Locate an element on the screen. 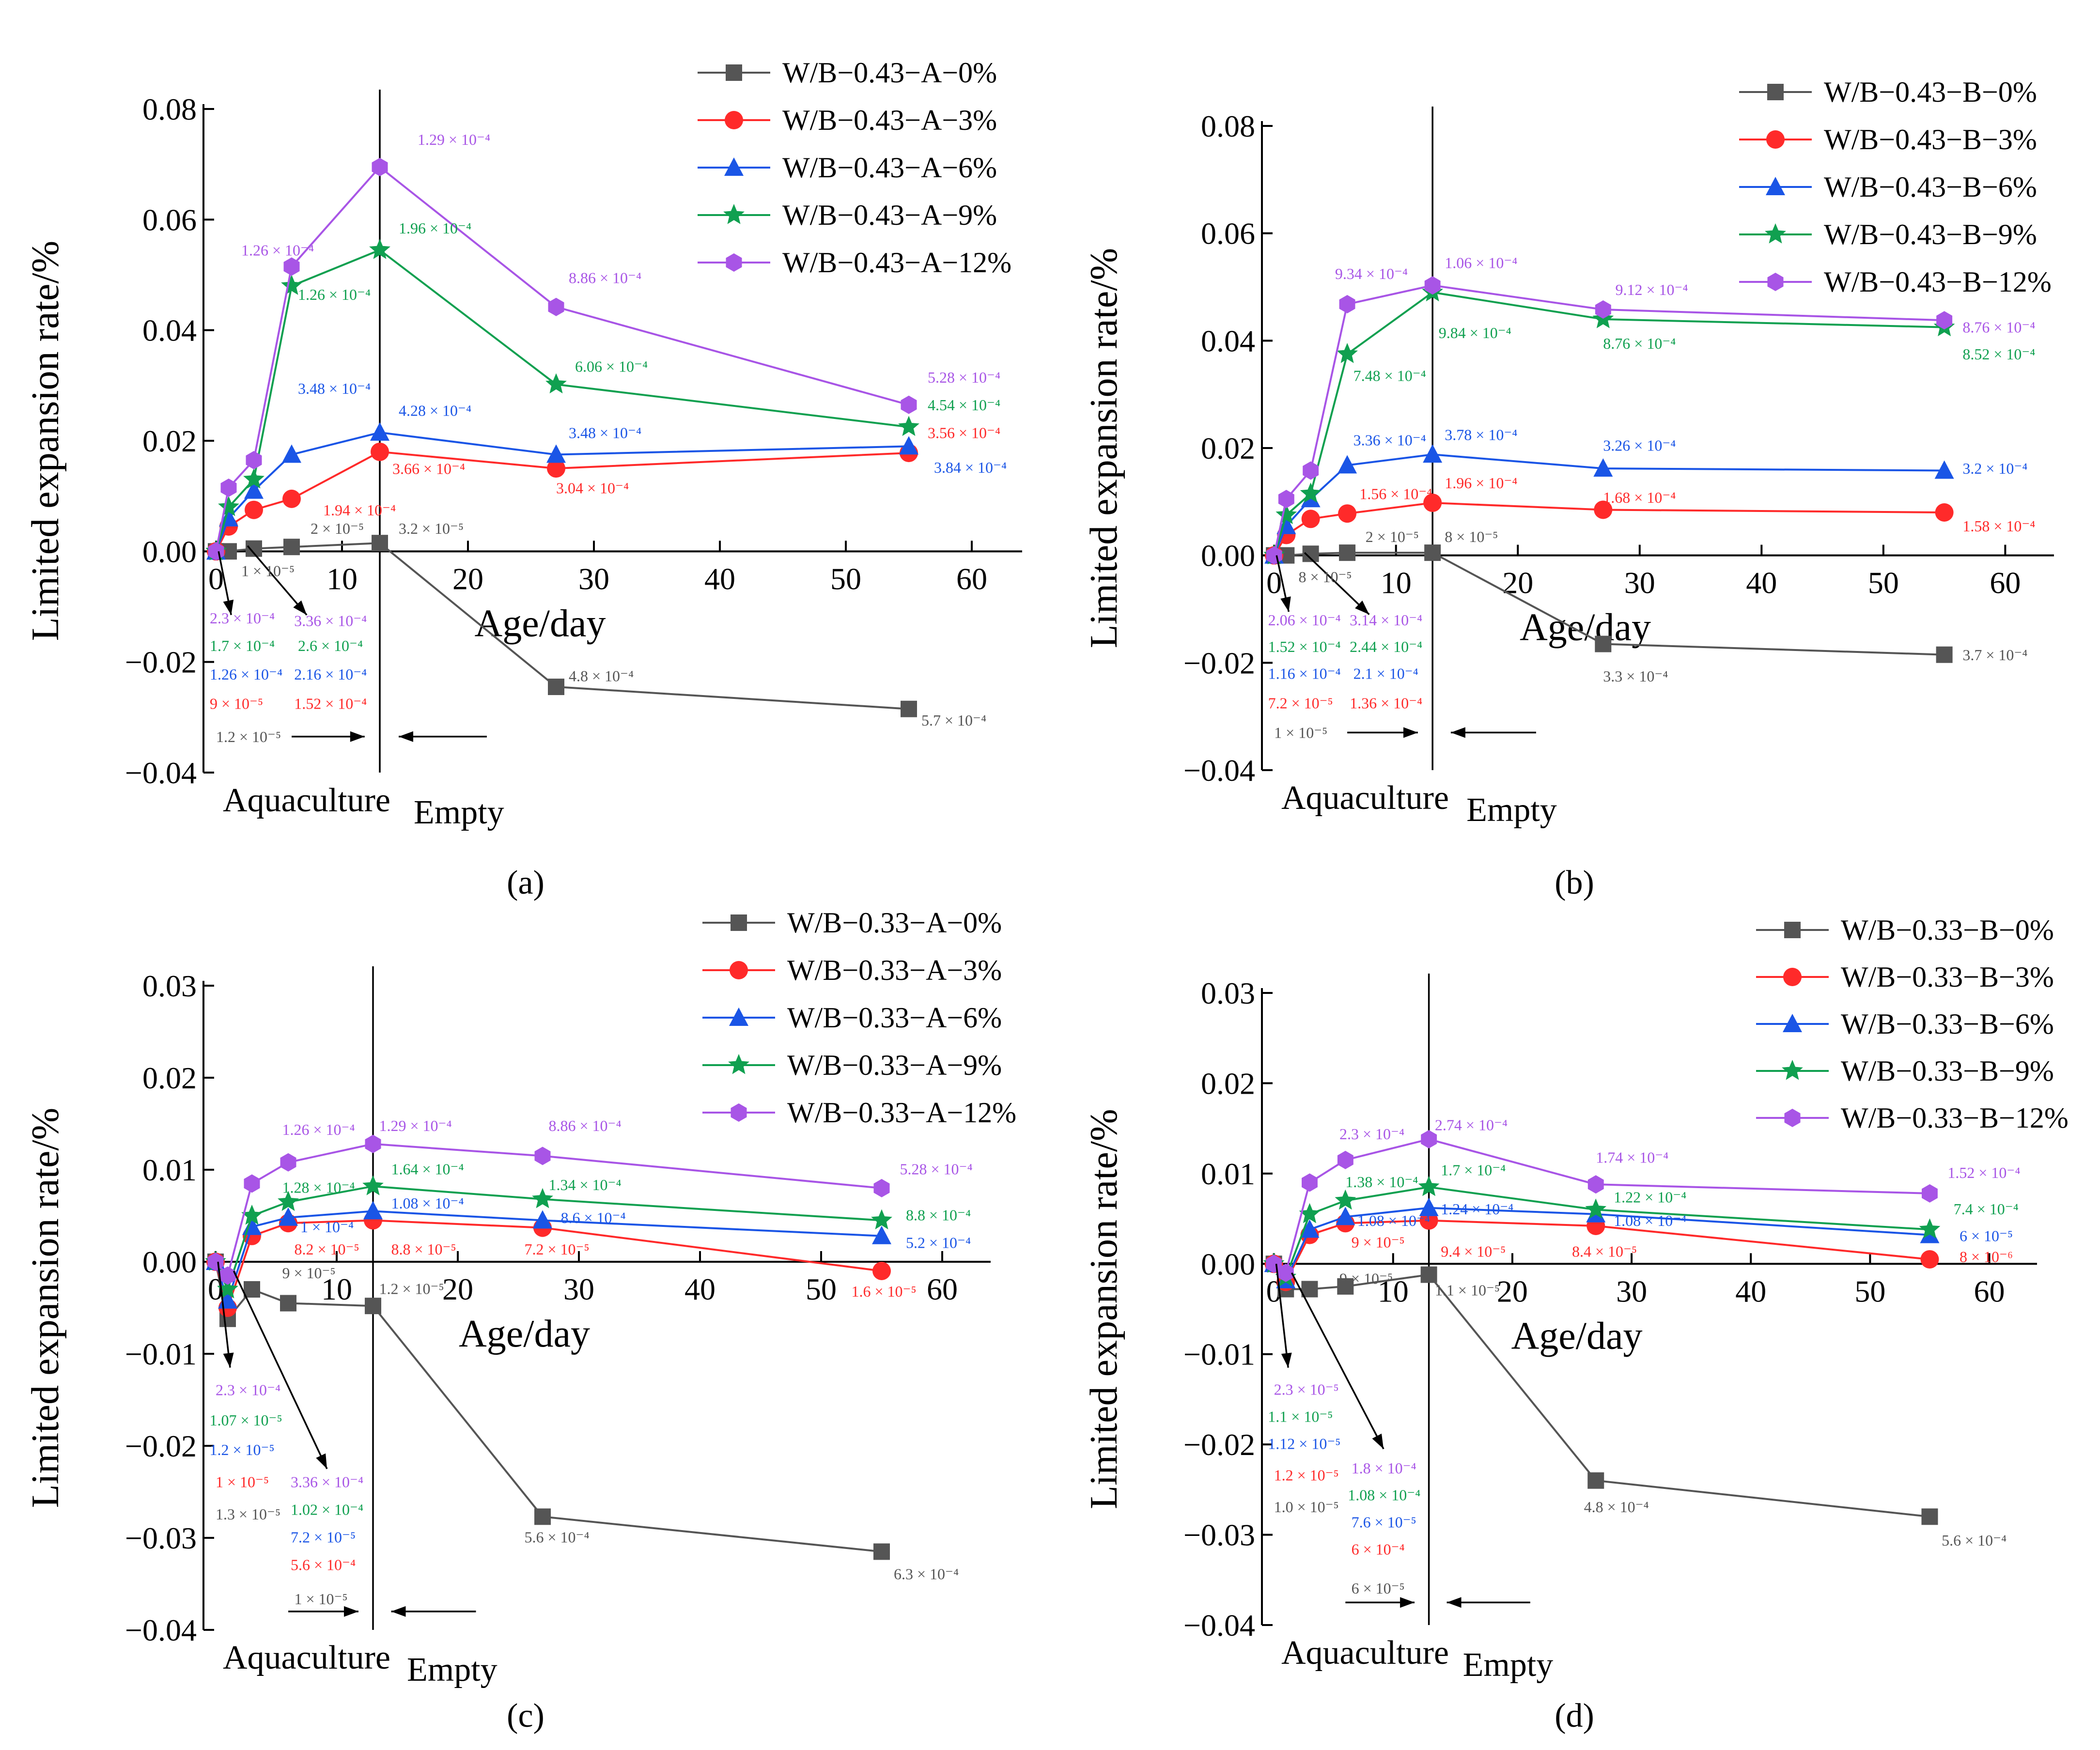  annotation: 2.1 × 10⁻⁴ is located at coordinates (1386, 673).